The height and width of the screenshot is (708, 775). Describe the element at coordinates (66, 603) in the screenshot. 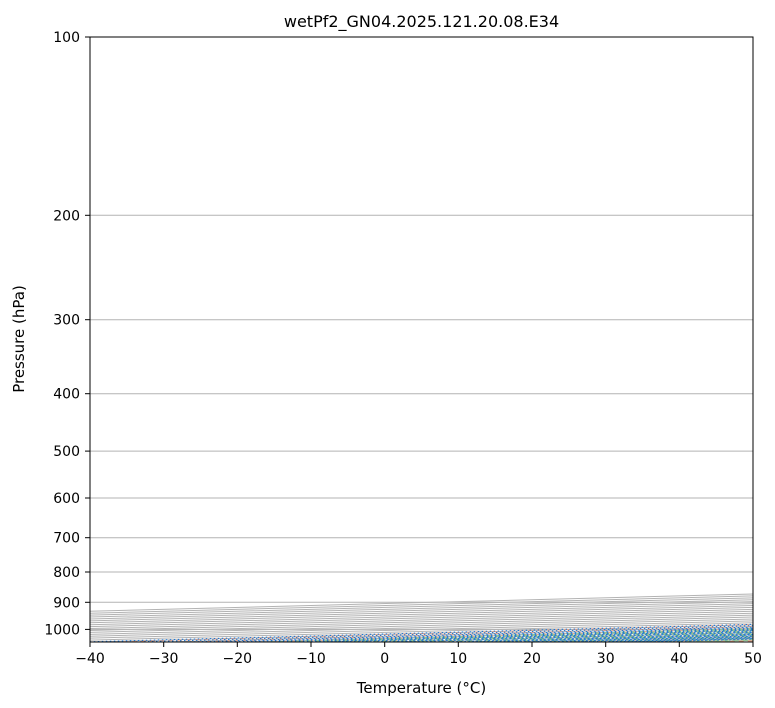

I see `y-tick-label: 900` at that location.